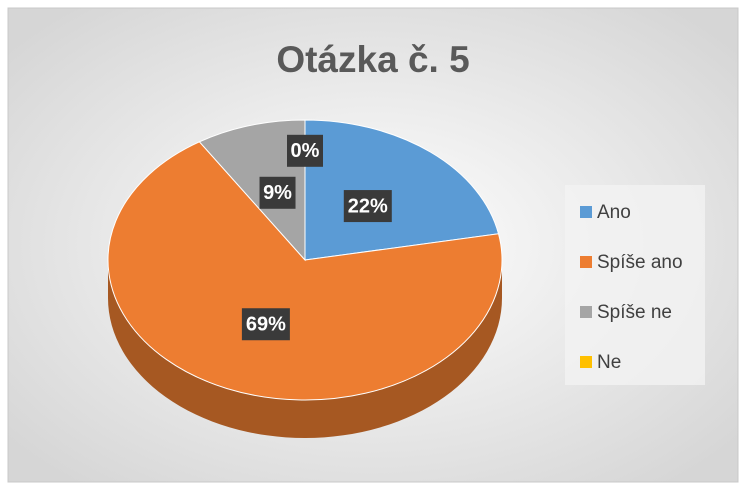 The width and height of the screenshot is (747, 492). What do you see at coordinates (634, 312) in the screenshot?
I see `legend-label: Spíše ne` at bounding box center [634, 312].